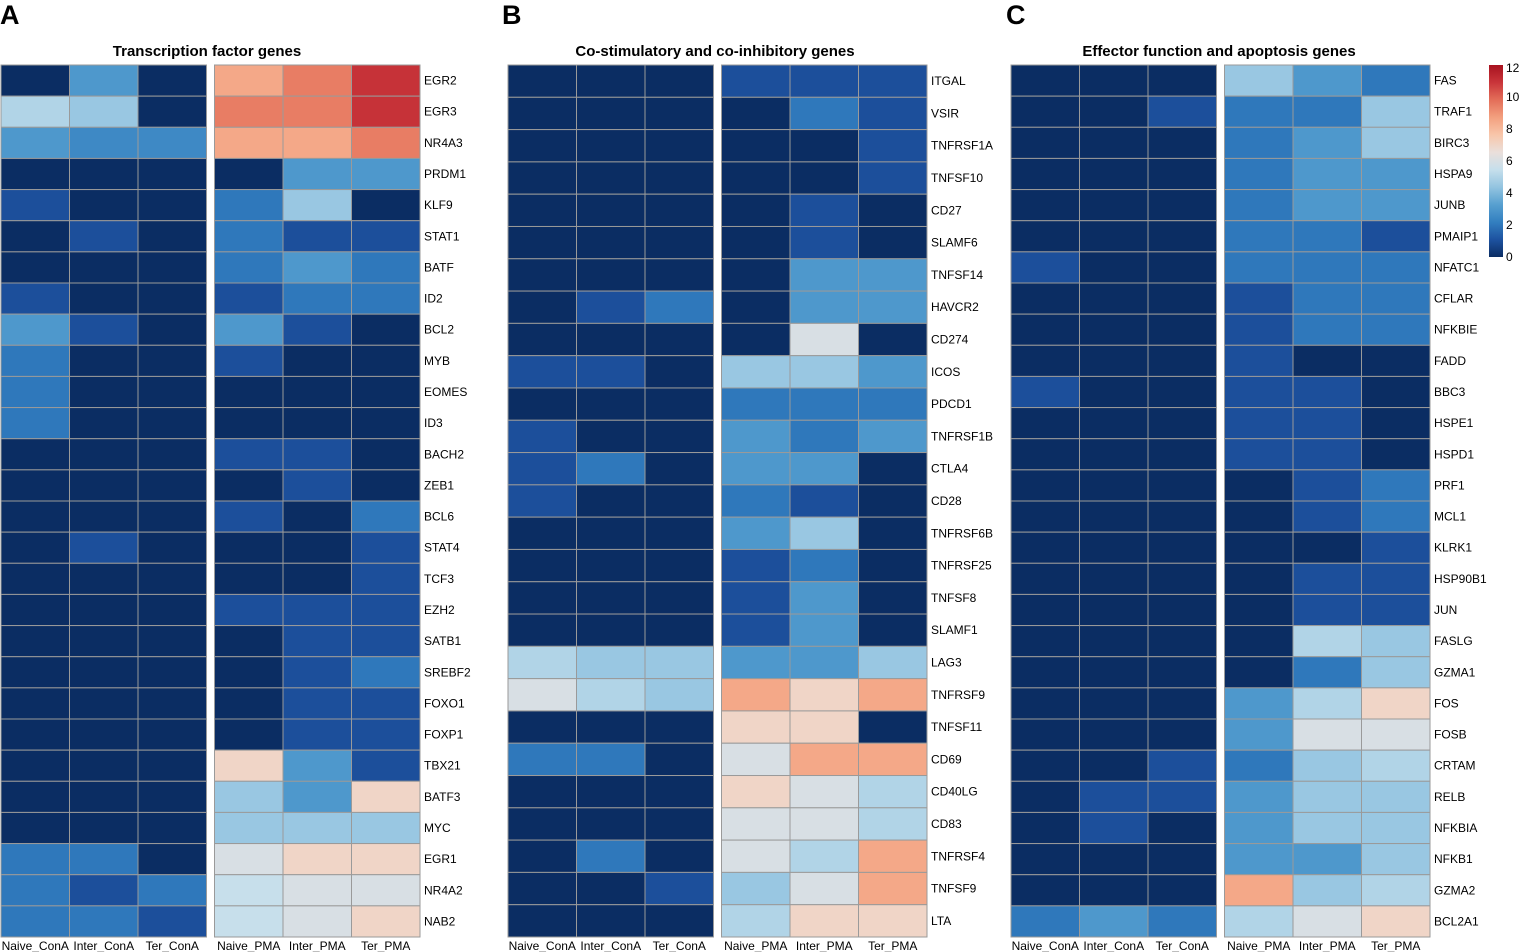  I want to click on gene-label: STAT4, so click(442, 548).